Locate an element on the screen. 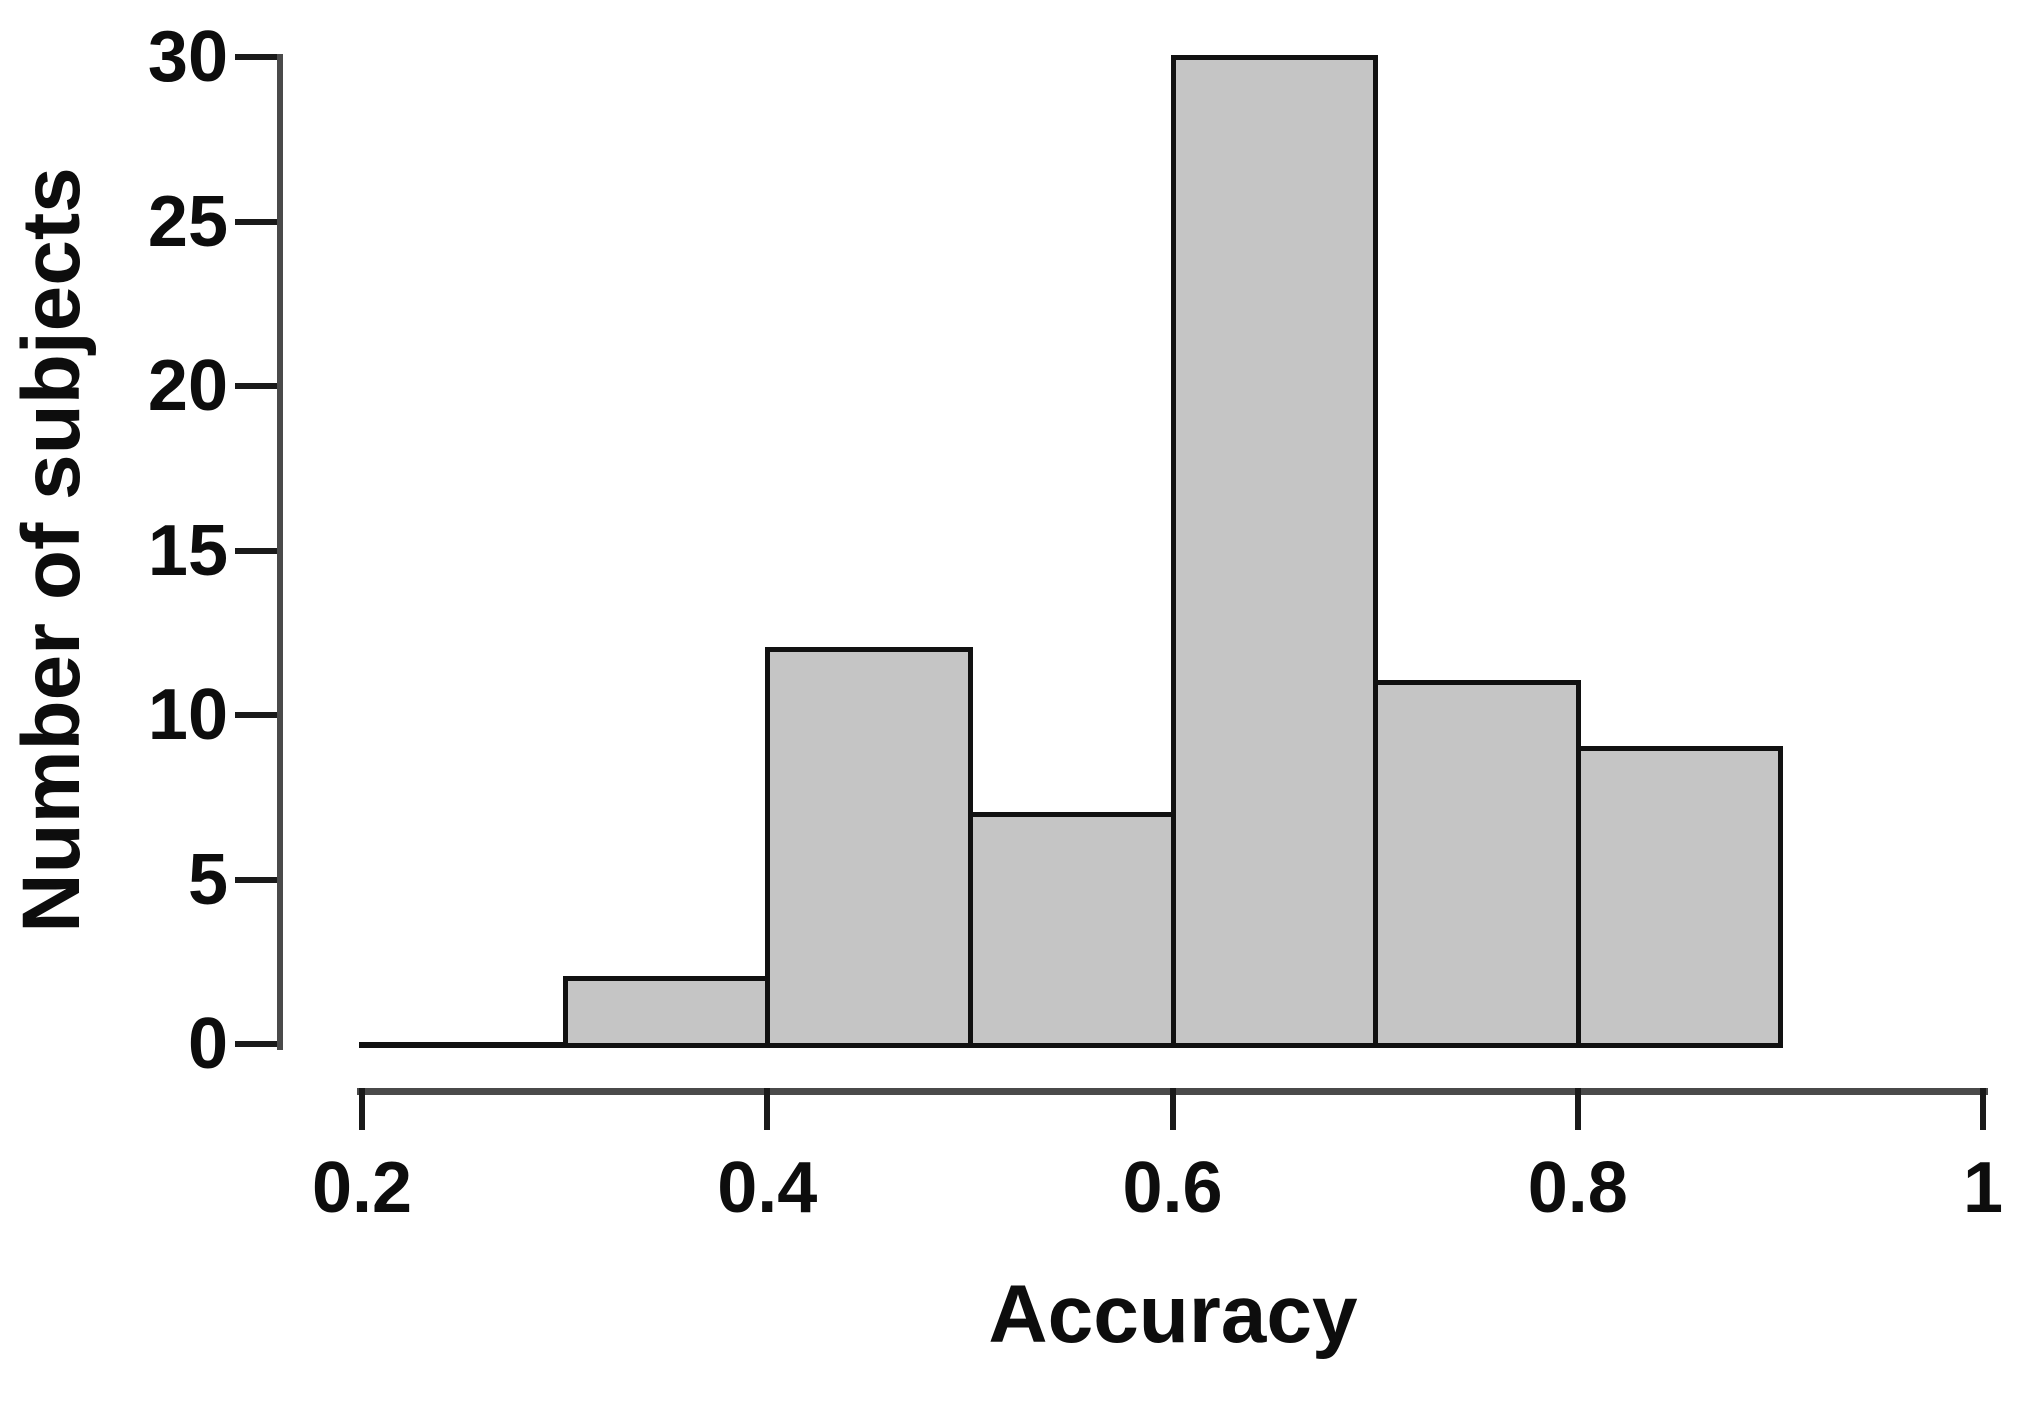 The height and width of the screenshot is (1402, 2028). y-tick-label: 5 is located at coordinates (207, 879).